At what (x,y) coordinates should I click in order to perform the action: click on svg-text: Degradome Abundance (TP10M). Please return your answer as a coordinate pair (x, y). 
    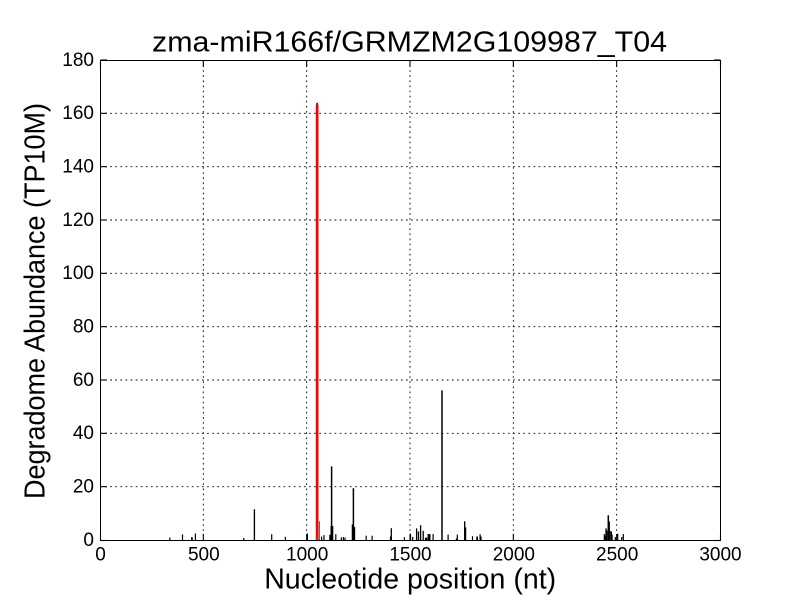
    Looking at the image, I should click on (36, 301).